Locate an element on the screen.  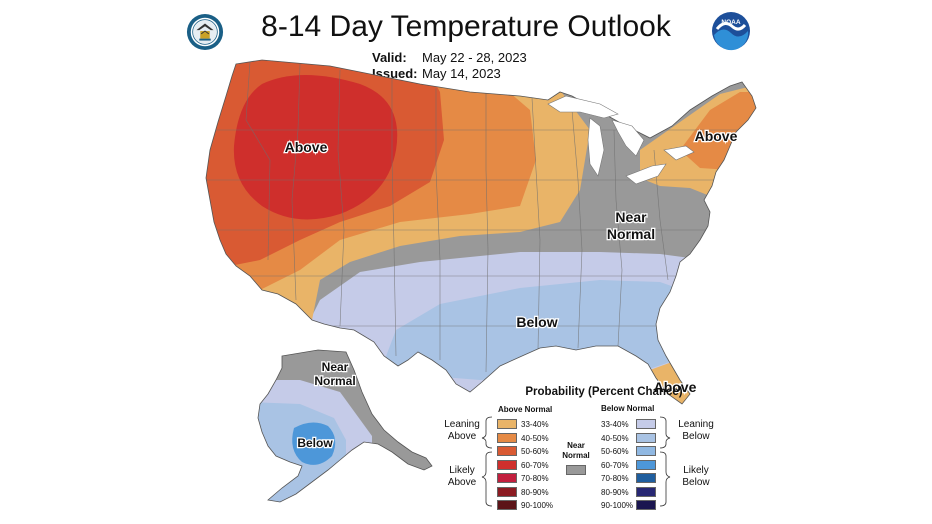
legend-near-normal-label: Near Normal is located at coordinates (576, 450).